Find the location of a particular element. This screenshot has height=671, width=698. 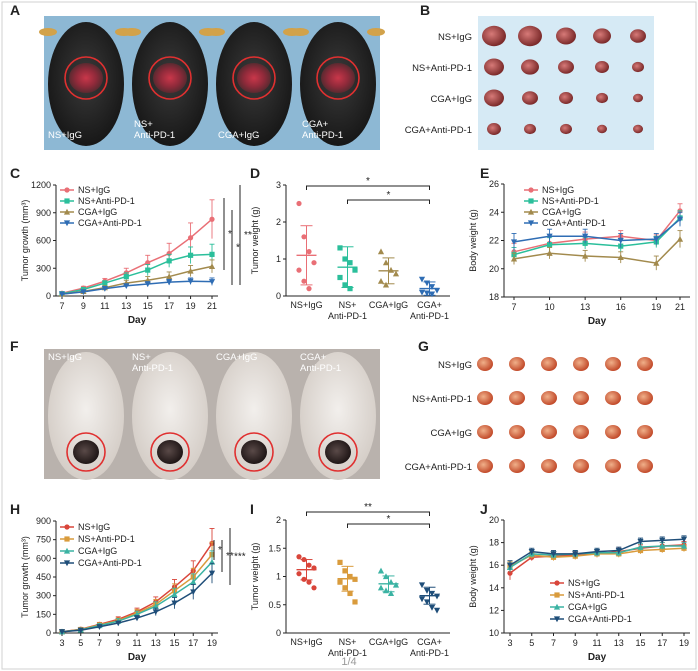

pin-left is located at coordinates (132, 32).